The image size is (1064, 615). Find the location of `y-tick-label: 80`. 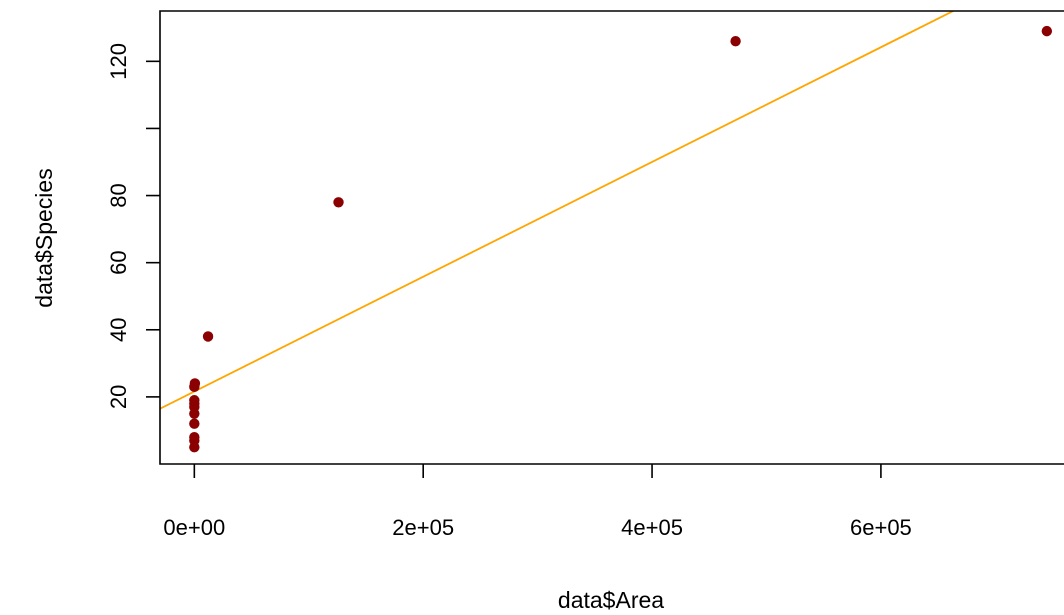

y-tick-label: 80 is located at coordinates (118, 195).